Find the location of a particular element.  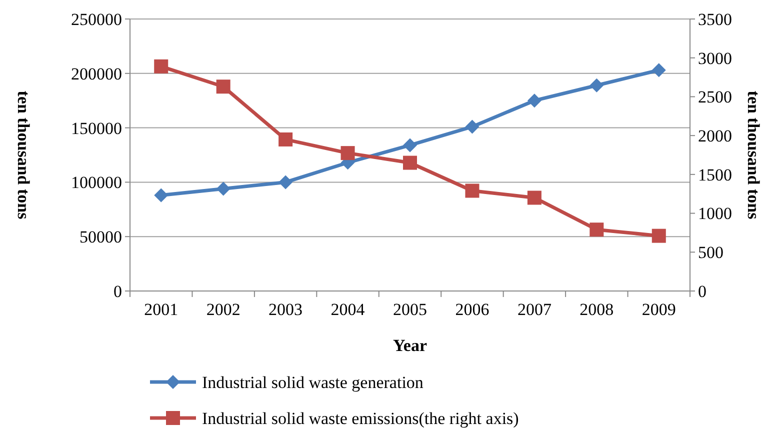

legend-label: Industrial solid waste emissions(the right axis) is located at coordinates (360, 418).